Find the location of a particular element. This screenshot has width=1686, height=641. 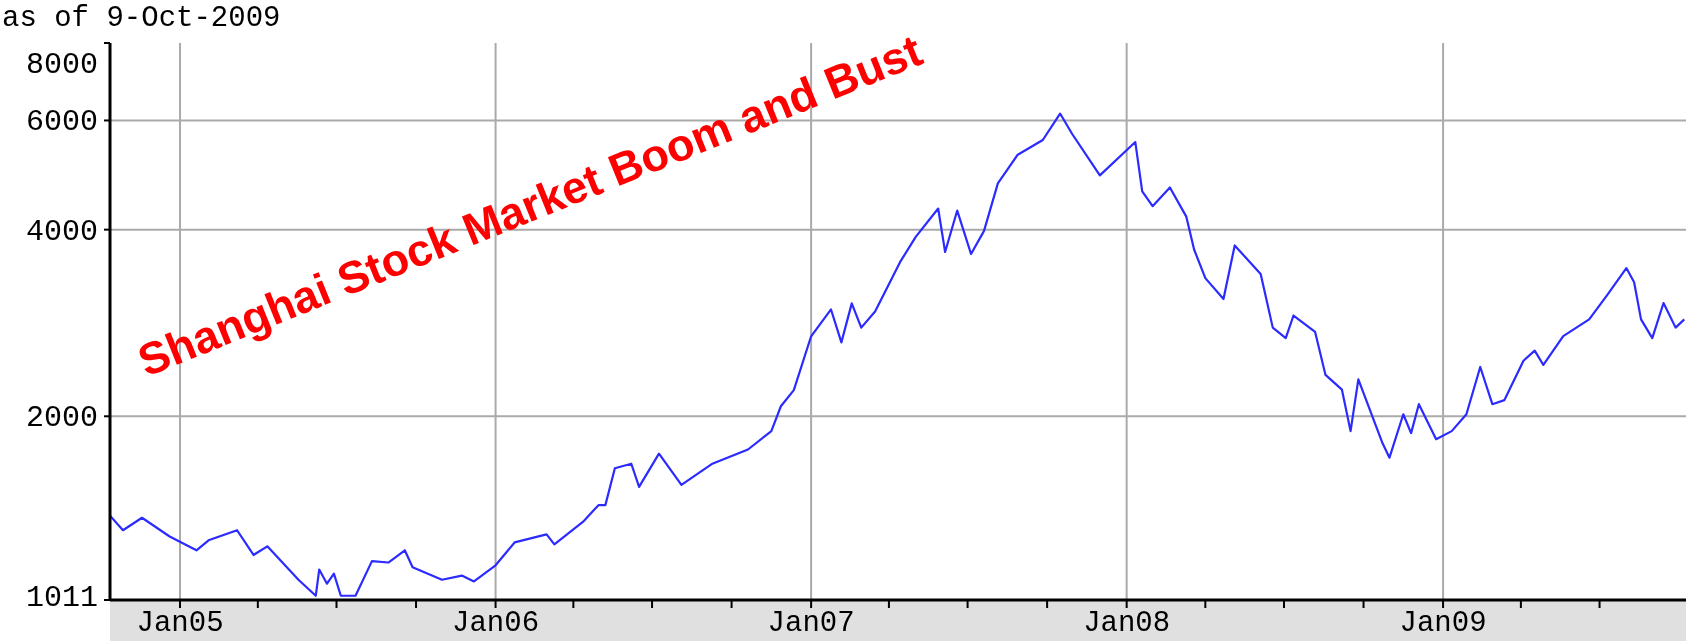

y-tick-label: 6000 is located at coordinates (61, 122).